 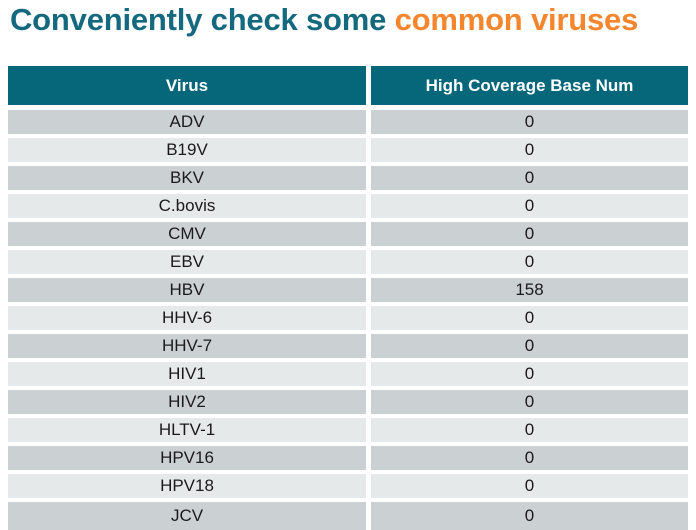 What do you see at coordinates (529, 292) in the screenshot?
I see `high-coverage-base-num-cell: 158` at bounding box center [529, 292].